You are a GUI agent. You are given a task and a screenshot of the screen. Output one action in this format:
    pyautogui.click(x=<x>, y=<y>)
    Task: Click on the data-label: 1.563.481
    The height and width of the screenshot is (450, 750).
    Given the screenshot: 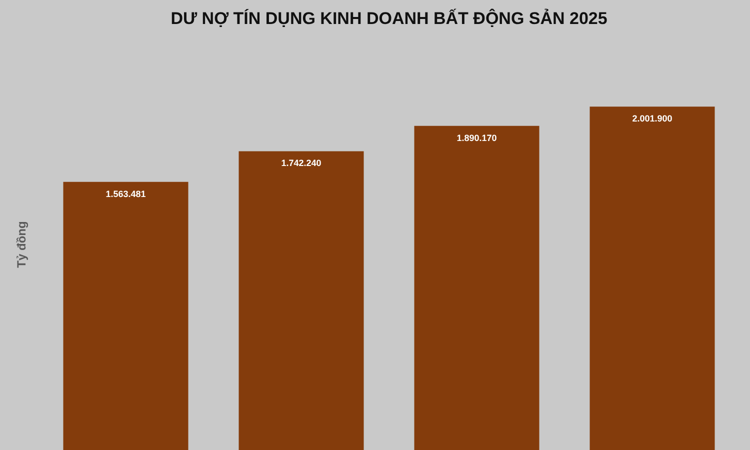 What is the action you would take?
    pyautogui.click(x=126, y=193)
    